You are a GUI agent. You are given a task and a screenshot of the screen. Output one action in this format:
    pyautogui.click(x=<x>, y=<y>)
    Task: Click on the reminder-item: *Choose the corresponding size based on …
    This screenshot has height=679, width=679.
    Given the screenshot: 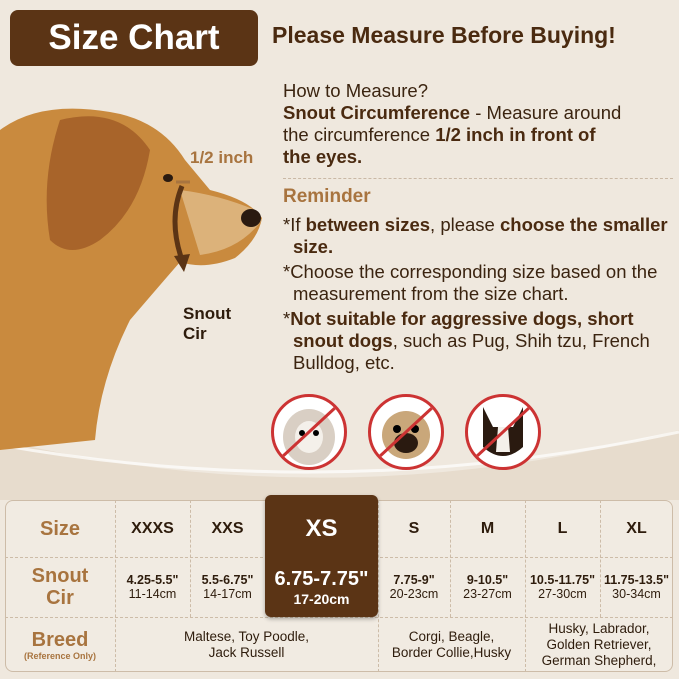 What is the action you would take?
    pyautogui.click(x=470, y=282)
    